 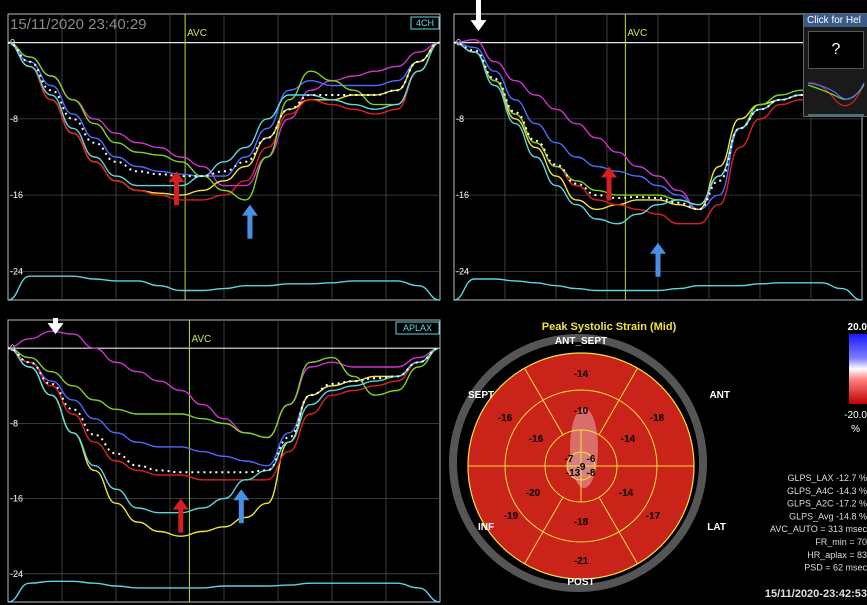 I want to click on glps-stat: PSD = 62 msec, so click(x=835, y=568).